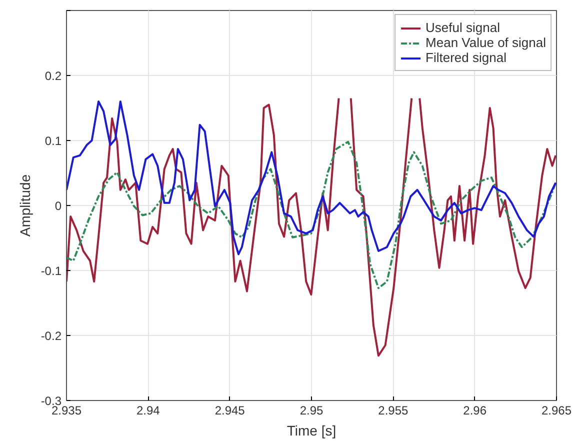 The height and width of the screenshot is (441, 584). I want to click on y-tick-label: 0.2, so click(53, 76).